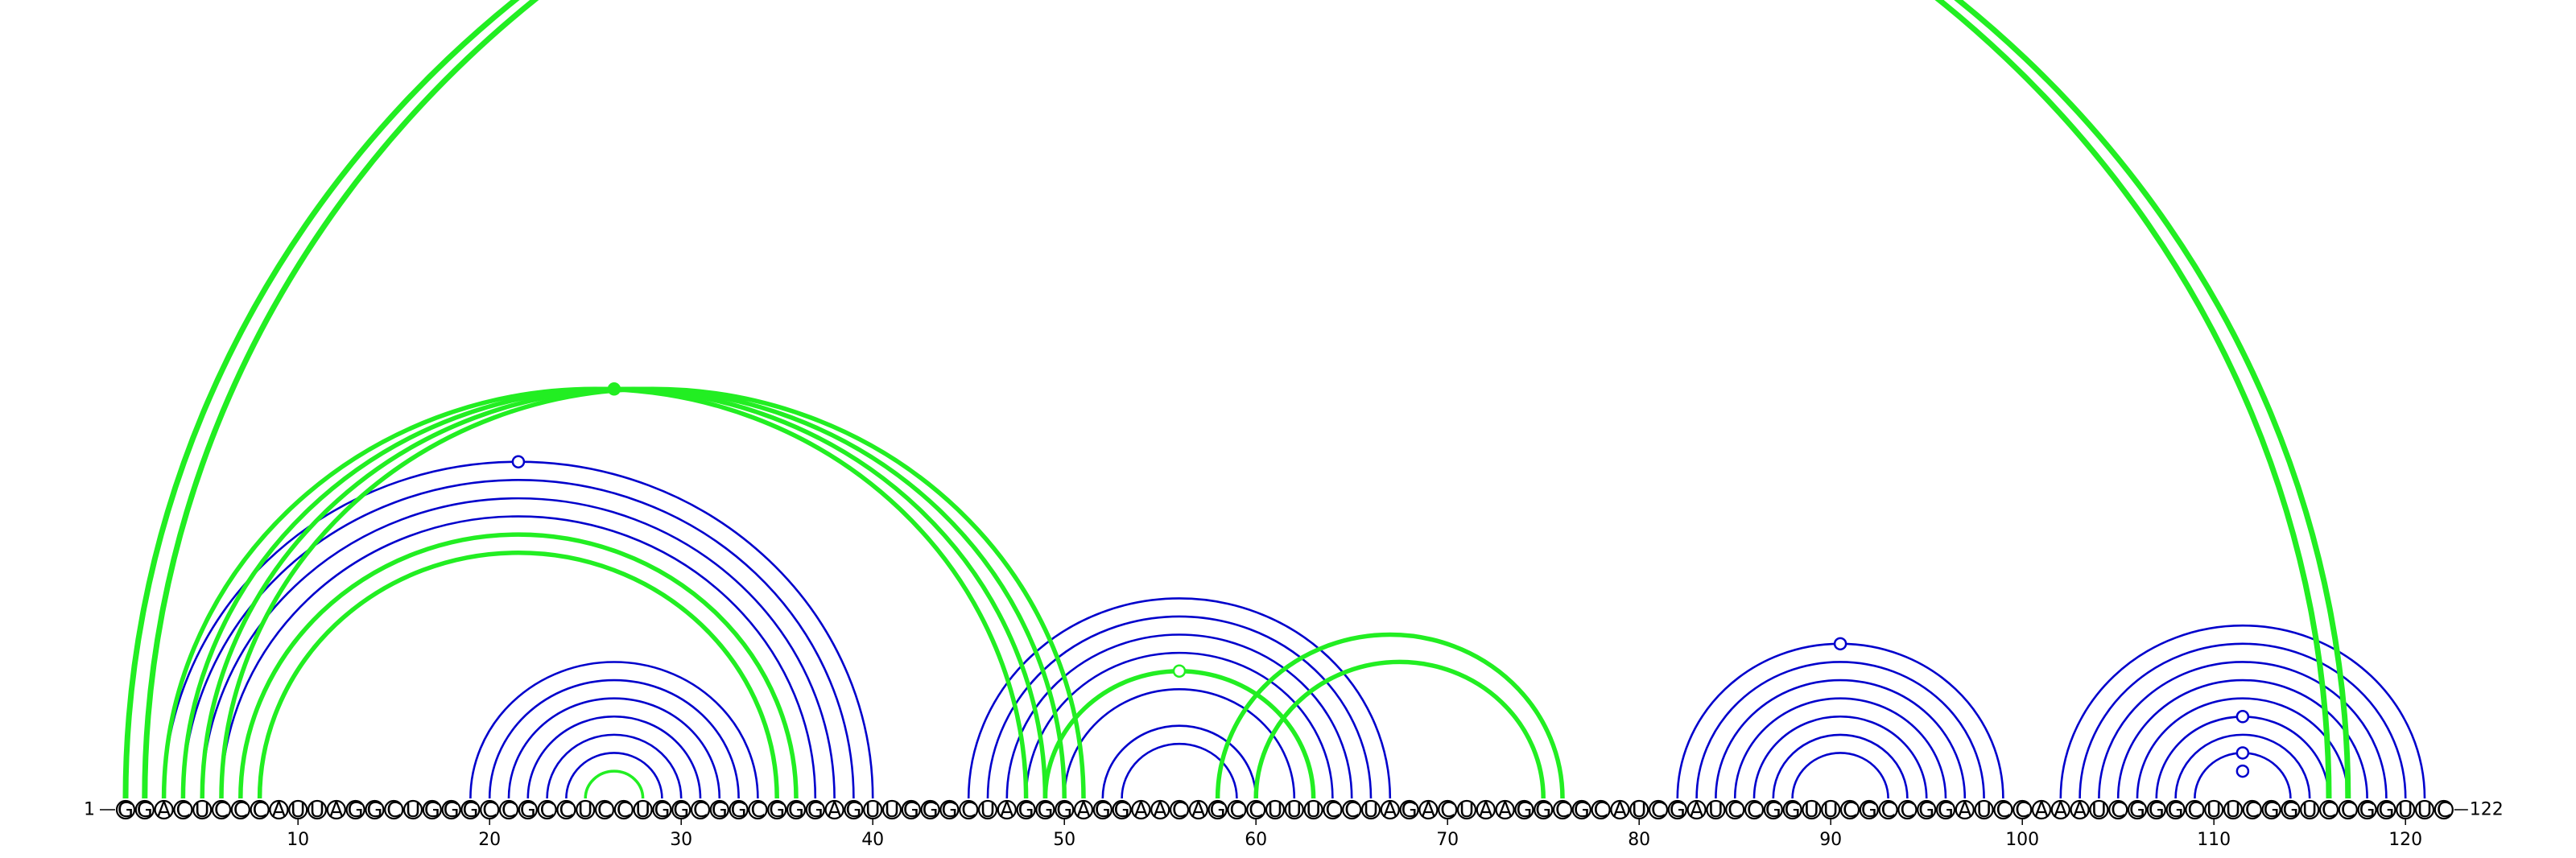  What do you see at coordinates (489, 840) in the screenshot?
I see `tick-label: 20` at bounding box center [489, 840].